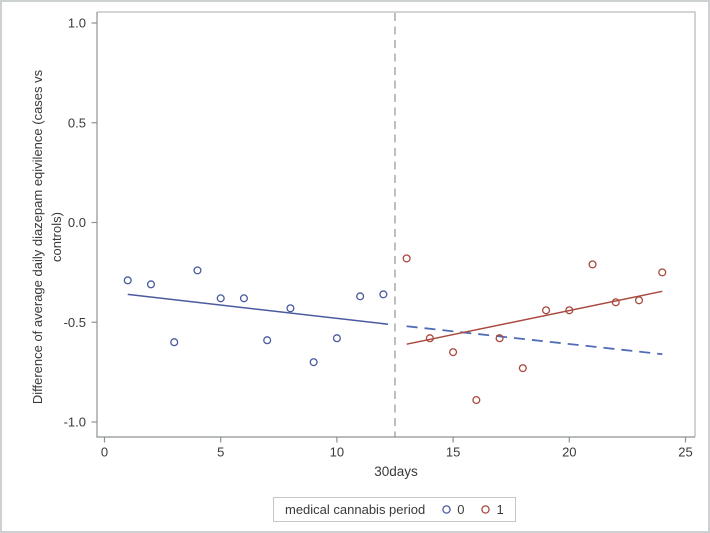  I want to click on y-tick-label: 0.5, so click(77, 122).